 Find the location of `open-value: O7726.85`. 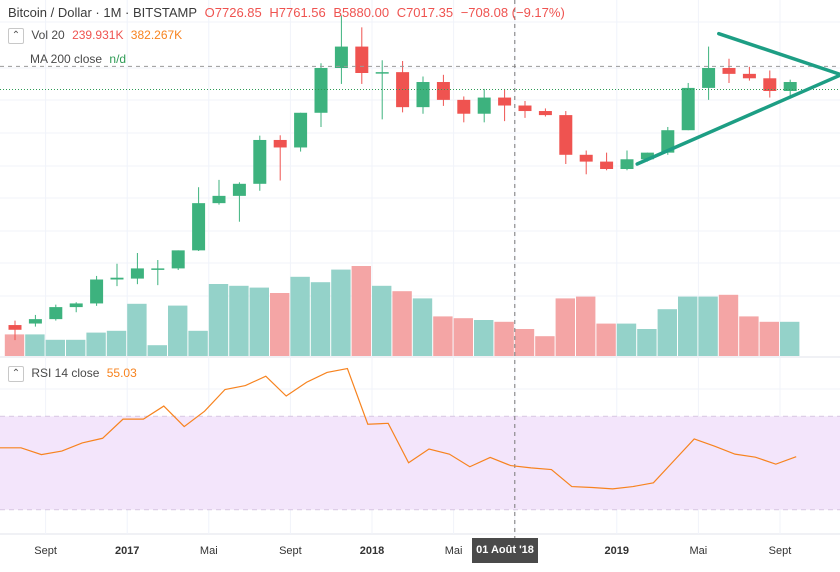

open-value: O7726.85 is located at coordinates (233, 12).